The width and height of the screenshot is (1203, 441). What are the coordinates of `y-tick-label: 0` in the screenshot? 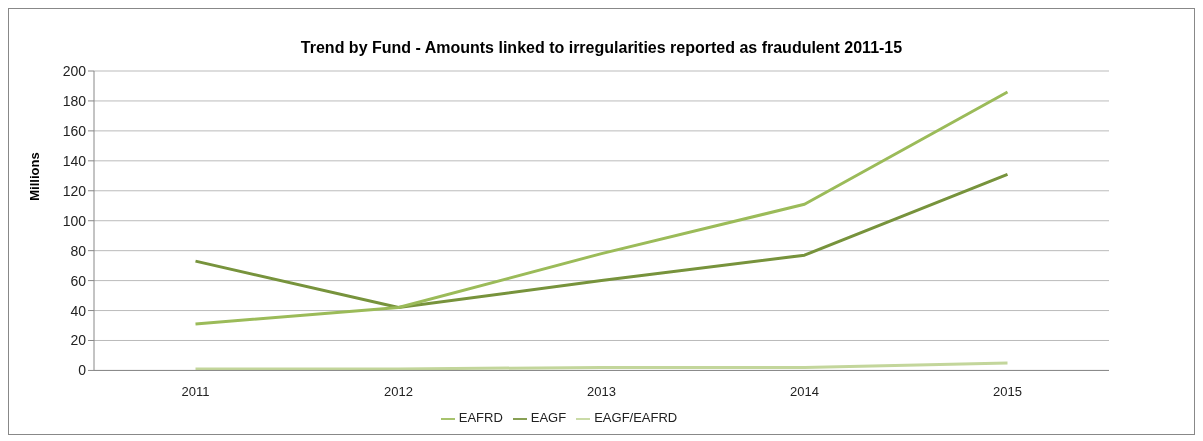 It's located at (82, 370).